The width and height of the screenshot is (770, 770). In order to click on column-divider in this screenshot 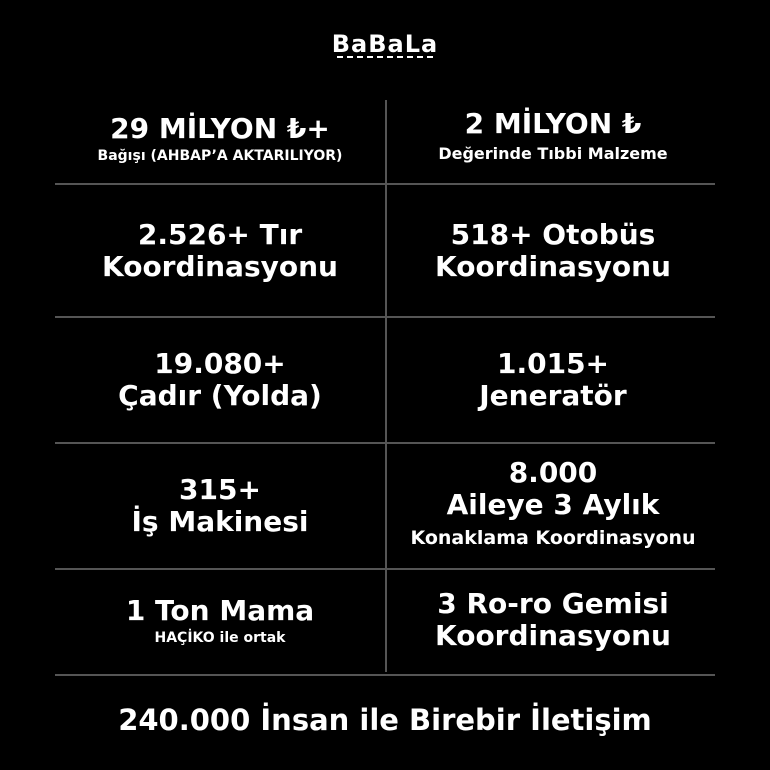, I will do `click(386, 386)`.